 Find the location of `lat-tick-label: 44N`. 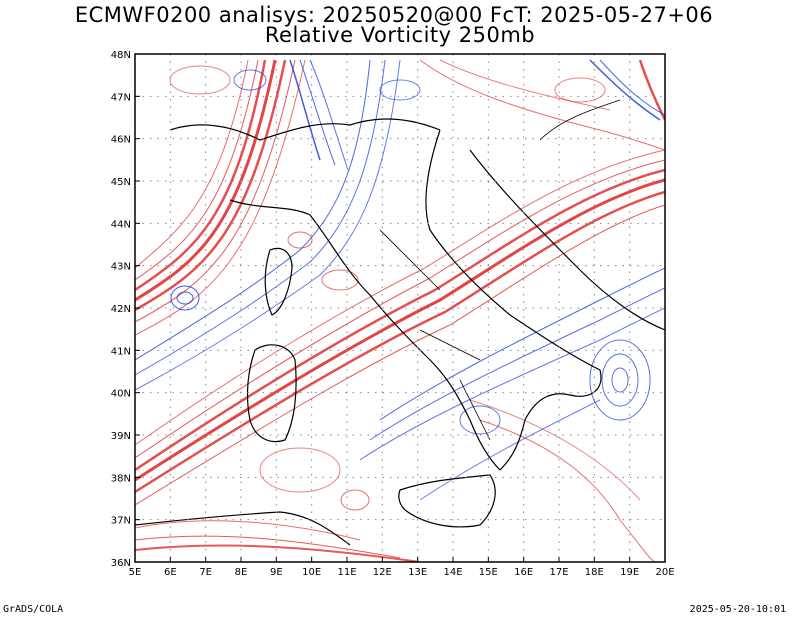

lat-tick-label: 44N is located at coordinates (121, 224).